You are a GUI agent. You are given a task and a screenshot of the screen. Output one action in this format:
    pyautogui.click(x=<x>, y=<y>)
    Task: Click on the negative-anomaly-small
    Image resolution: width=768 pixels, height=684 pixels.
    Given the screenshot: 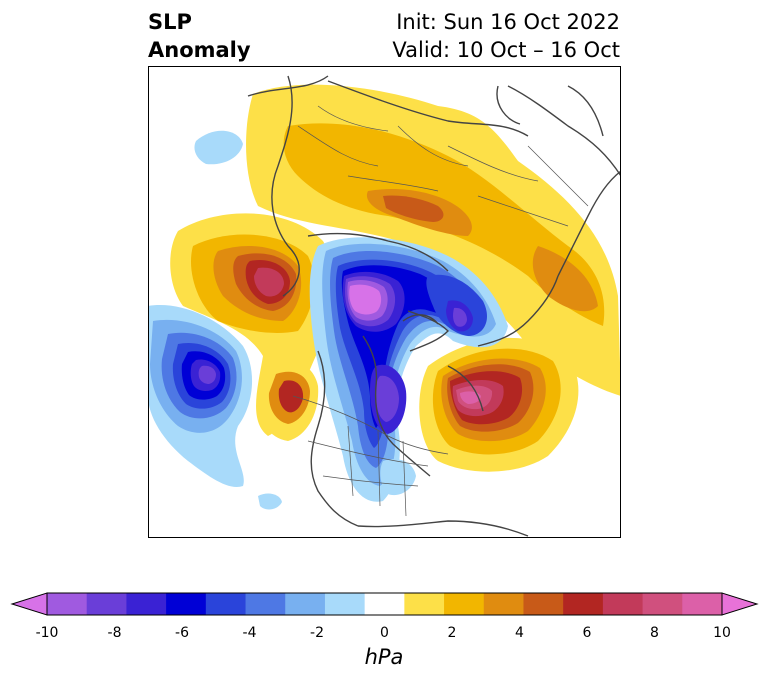 What is the action you would take?
    pyautogui.click(x=270, y=501)
    